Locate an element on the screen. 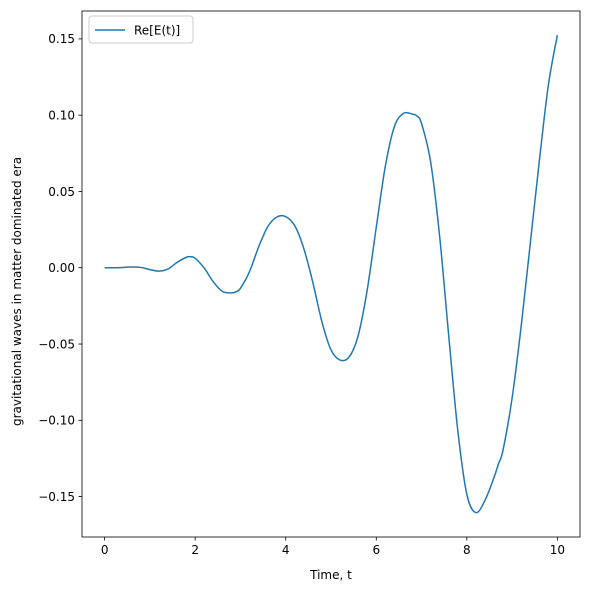  x-tick-label: 0 is located at coordinates (105, 550).